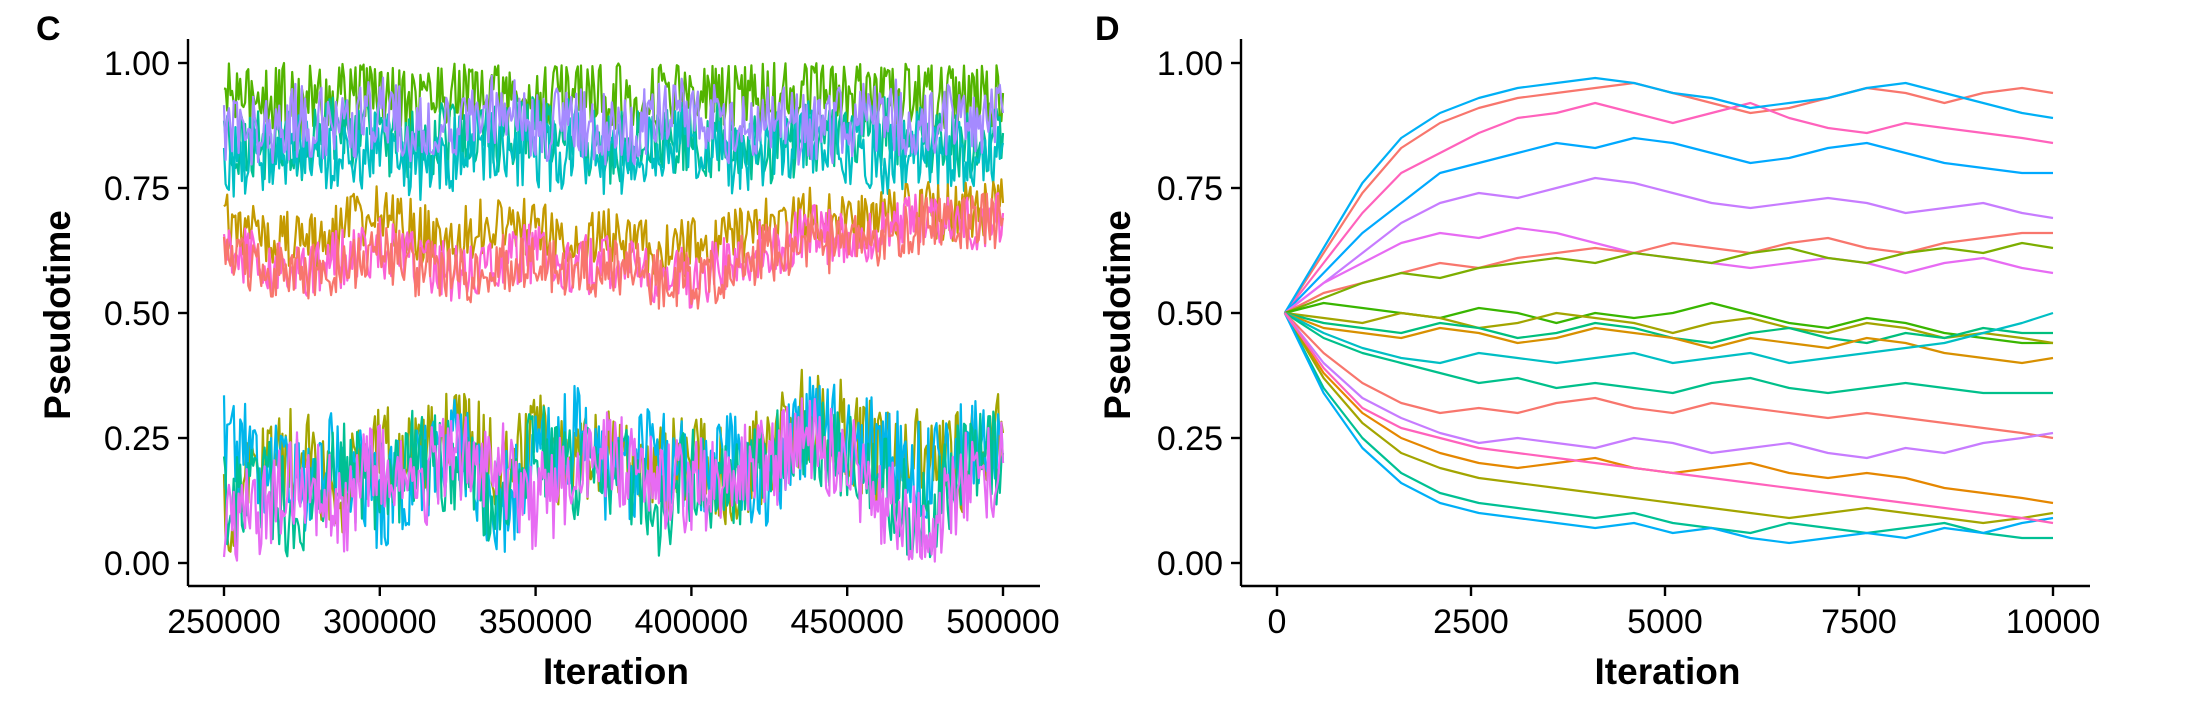  Describe the element at coordinates (1277, 622) in the screenshot. I see `x-tick-label: 0` at that location.